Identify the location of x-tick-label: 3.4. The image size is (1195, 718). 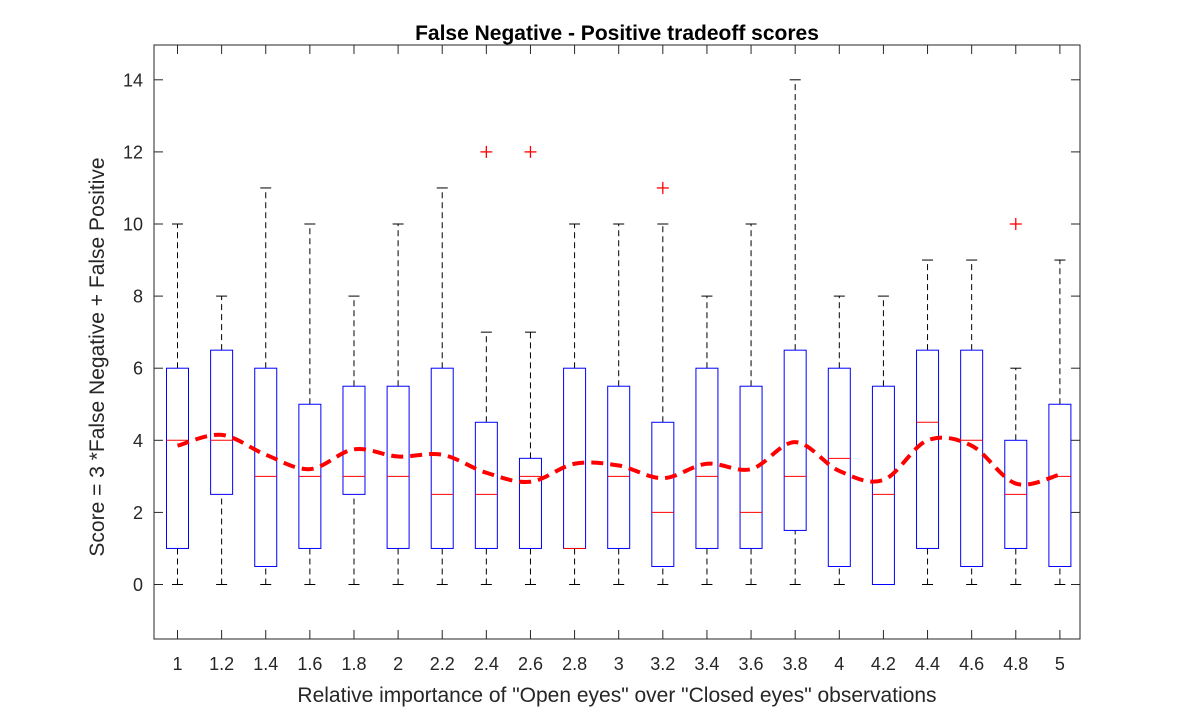
(706, 664).